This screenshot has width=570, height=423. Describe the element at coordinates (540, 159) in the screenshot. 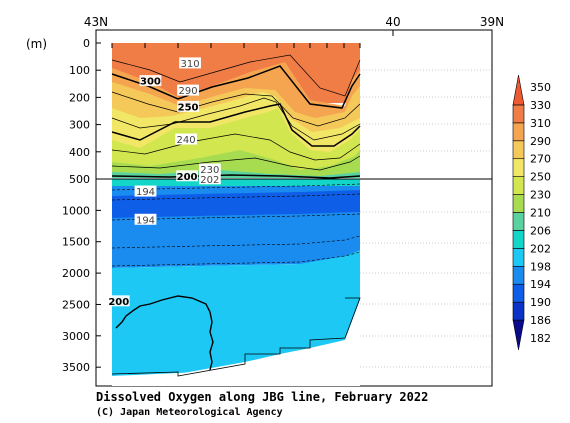

I see `colorbar-label: 270` at that location.